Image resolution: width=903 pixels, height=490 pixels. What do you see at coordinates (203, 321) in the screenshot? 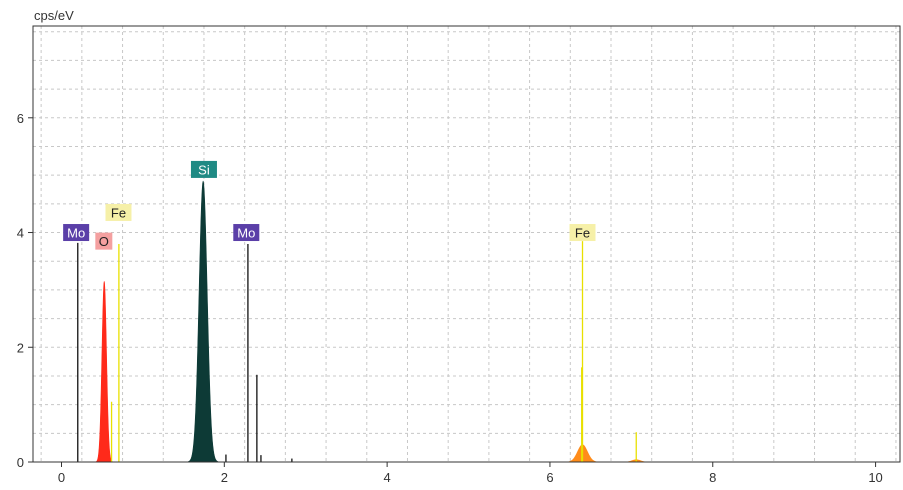
I see `peak-si` at bounding box center [203, 321].